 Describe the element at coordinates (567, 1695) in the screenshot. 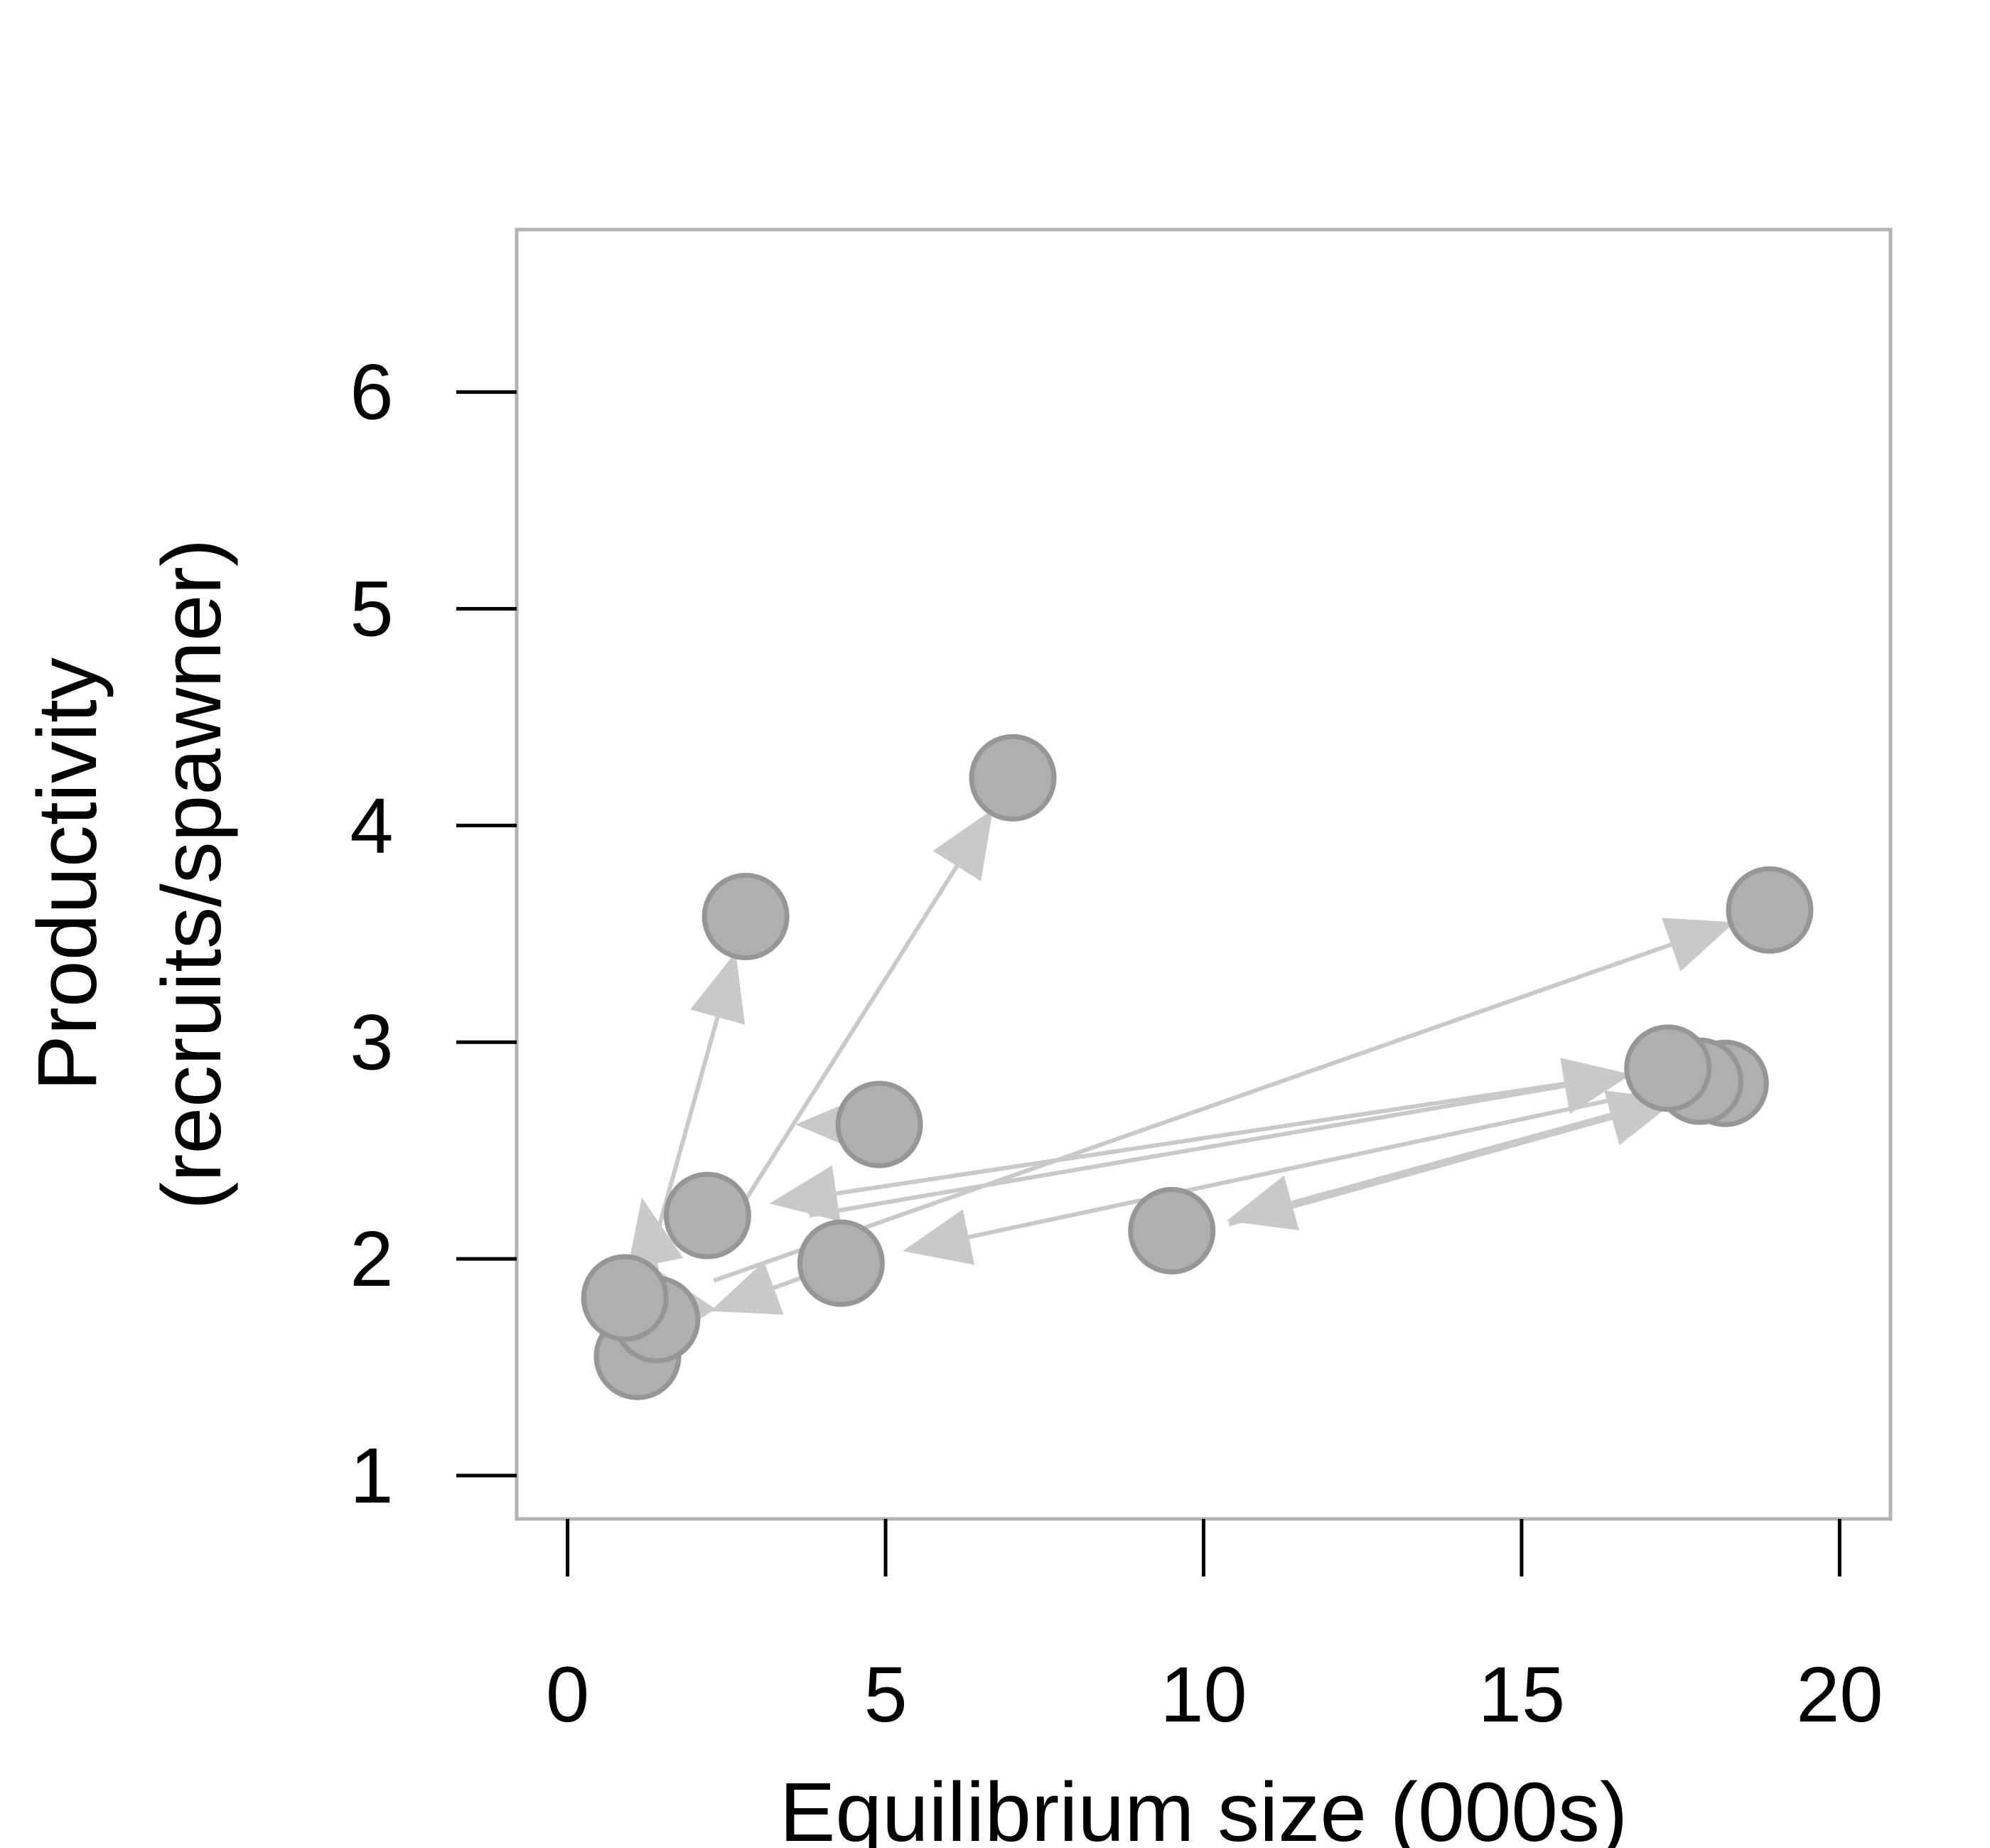

I see `x-tick-label: 0` at that location.